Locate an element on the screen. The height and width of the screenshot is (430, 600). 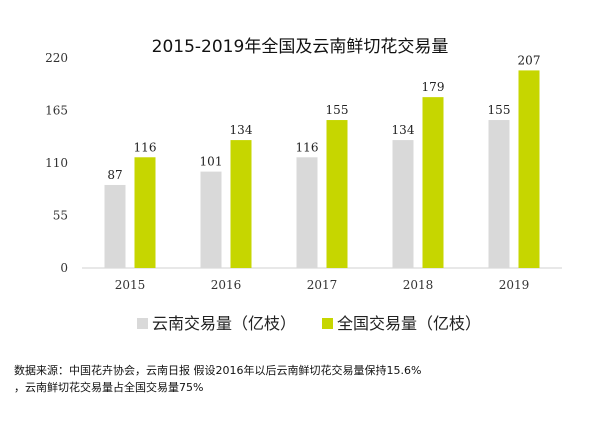
y-tick-label: 110 is located at coordinates (56, 163).